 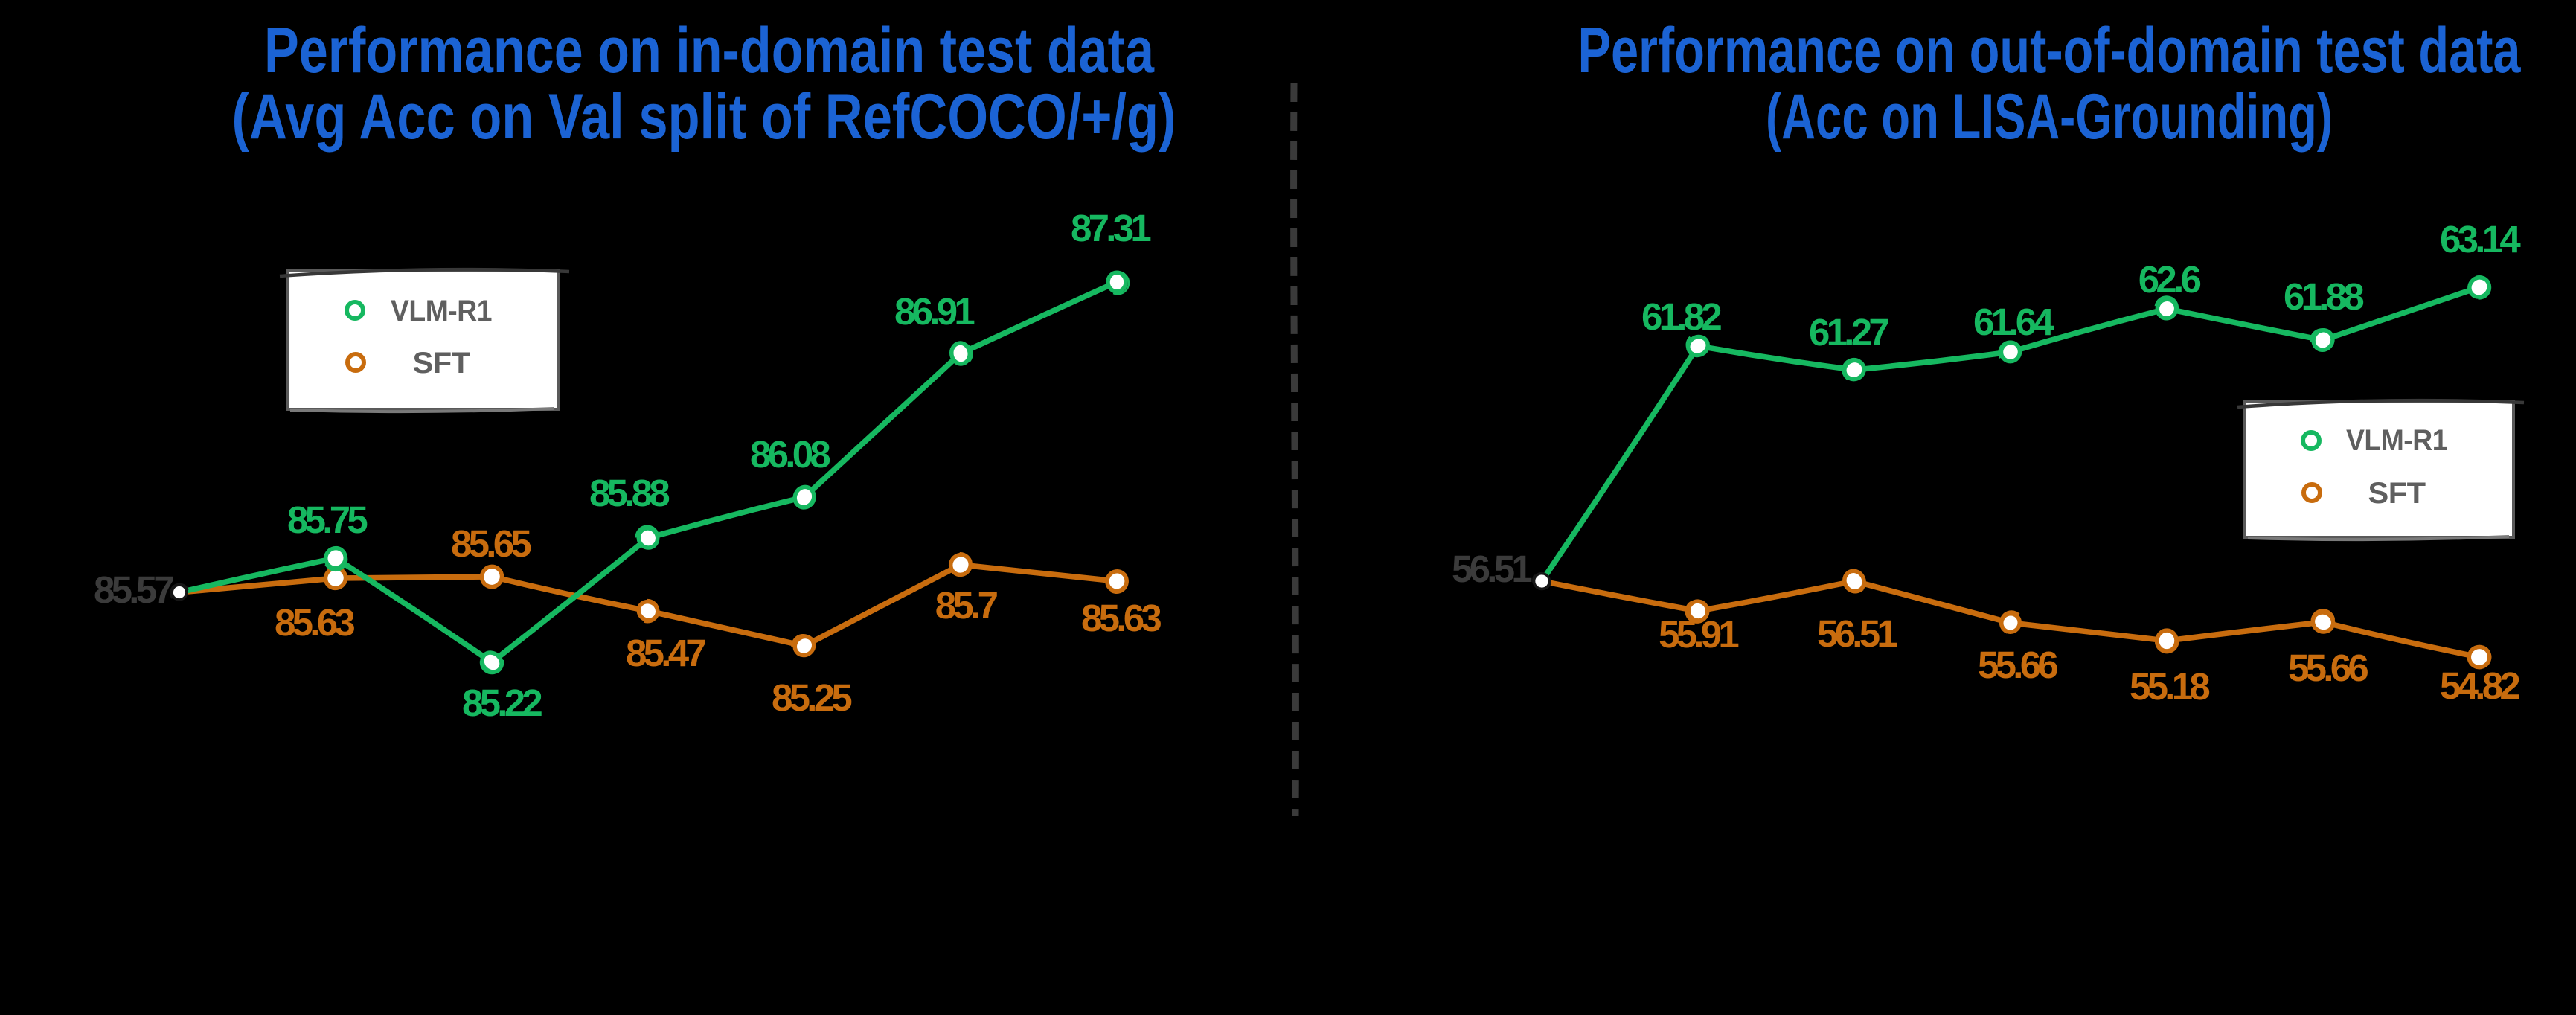 What do you see at coordinates (2479, 686) in the screenshot?
I see `svg-text: 54.82` at bounding box center [2479, 686].